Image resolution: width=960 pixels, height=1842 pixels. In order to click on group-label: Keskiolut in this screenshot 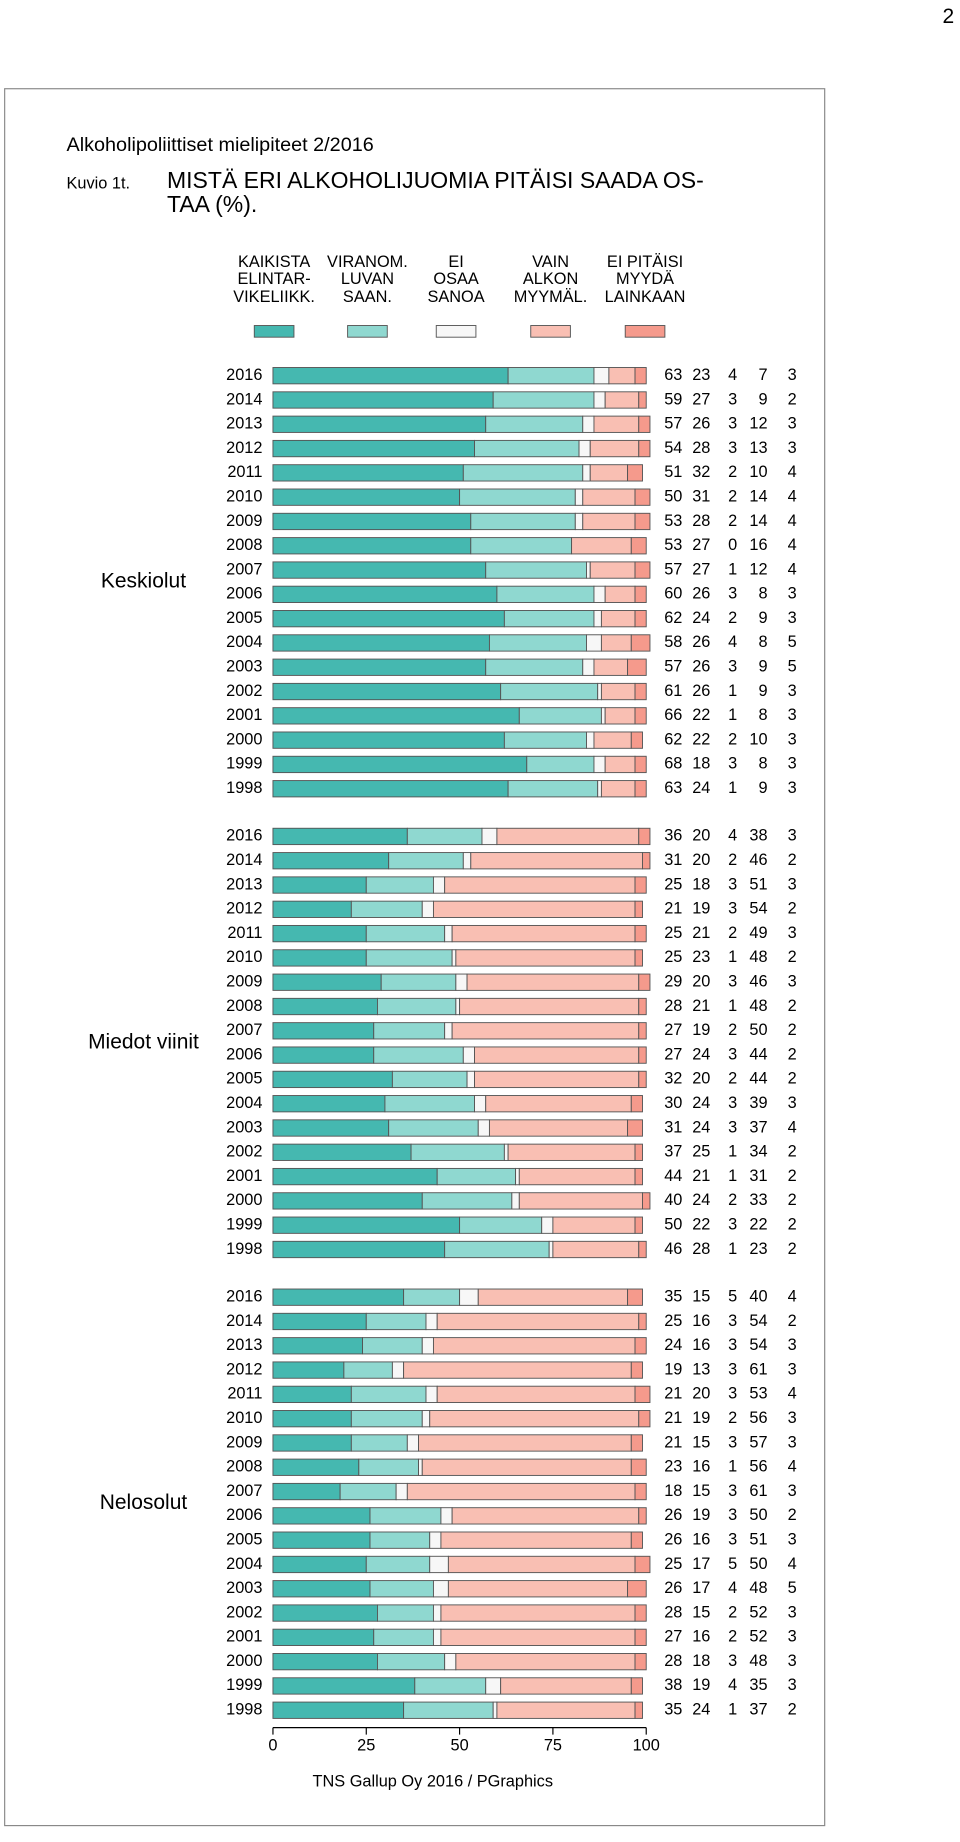, I will do `click(143, 581)`.